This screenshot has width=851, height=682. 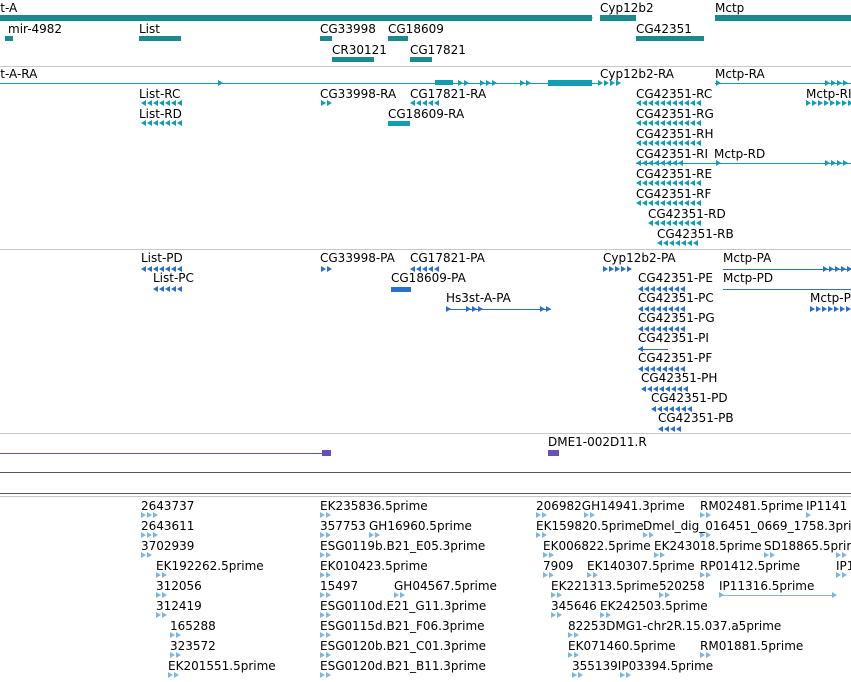 I want to click on transcript-label: CG42351-RE, so click(x=674, y=174).